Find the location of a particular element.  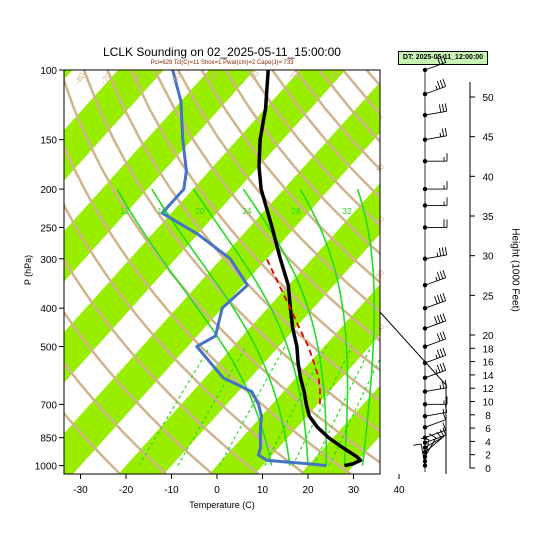

x-tick-label: 30 is located at coordinates (354, 490).